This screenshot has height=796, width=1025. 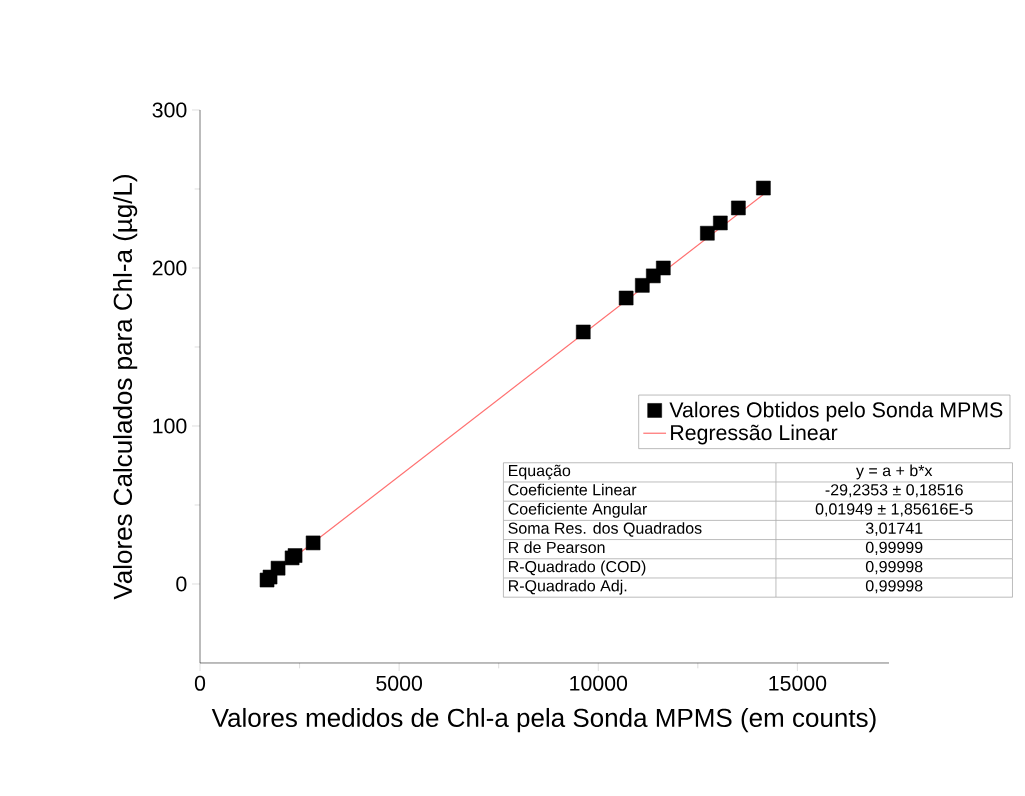 I want to click on y-axis-title: Valores Calculados para Chl-a (µg/L), so click(x=125, y=387).